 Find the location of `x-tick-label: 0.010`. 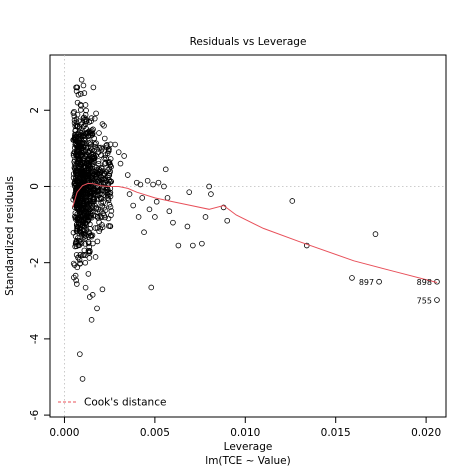

x-tick-label: 0.010 is located at coordinates (245, 433).